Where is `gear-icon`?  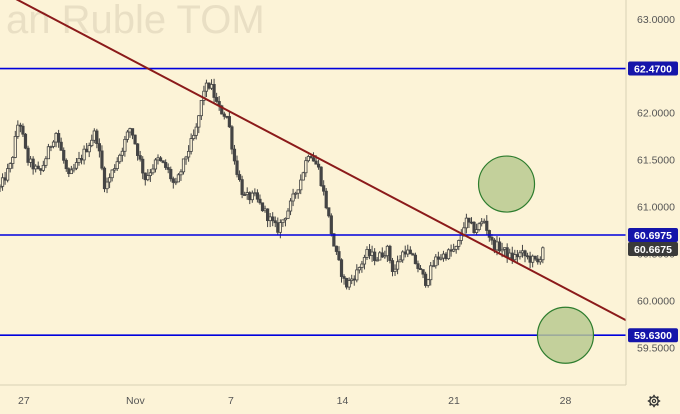 gear-icon is located at coordinates (654, 401).